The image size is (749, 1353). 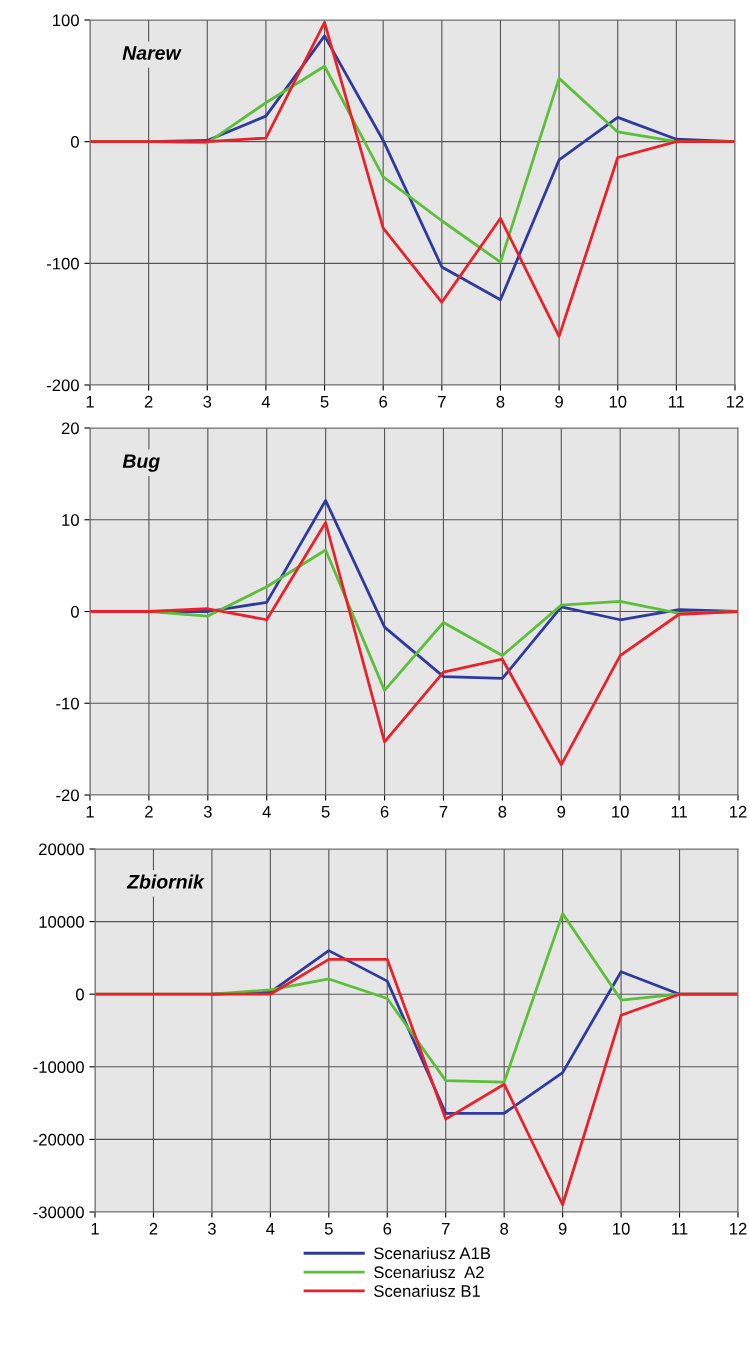 I want to click on y-tick-label: -200, so click(x=62, y=385).